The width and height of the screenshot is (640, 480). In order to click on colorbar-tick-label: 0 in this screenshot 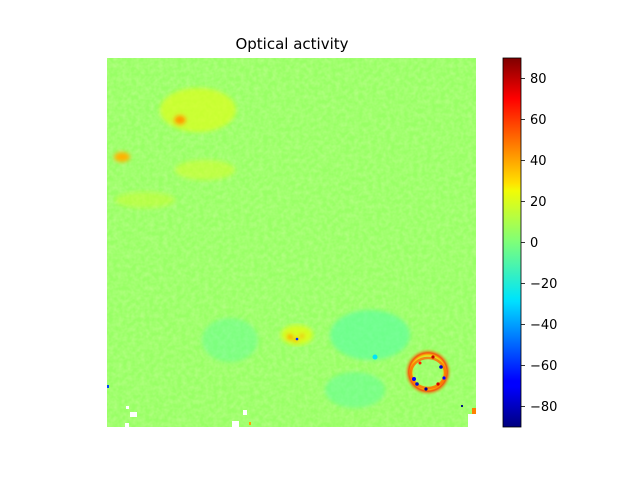, I will do `click(534, 243)`.